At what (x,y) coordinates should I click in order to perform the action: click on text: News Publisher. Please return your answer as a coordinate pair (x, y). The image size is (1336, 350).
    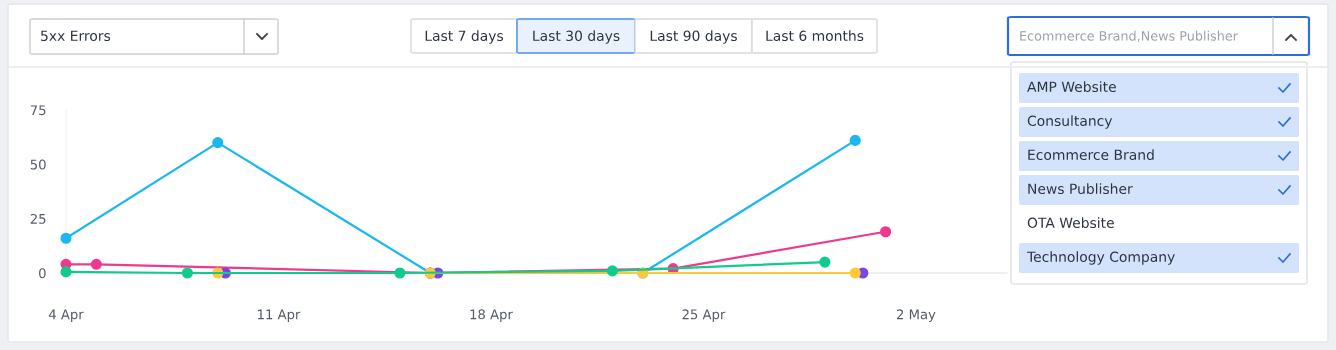
    Looking at the image, I should click on (1080, 189).